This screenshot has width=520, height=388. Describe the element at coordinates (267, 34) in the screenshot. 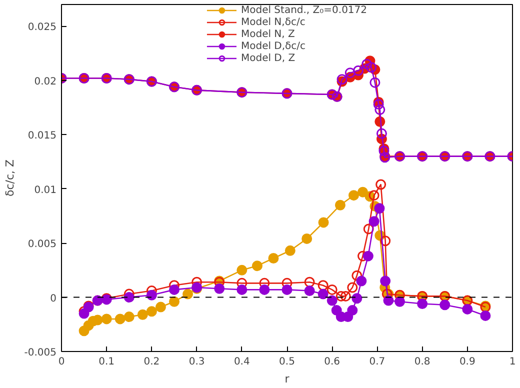

I see `legend-label: Model N, Z` at that location.